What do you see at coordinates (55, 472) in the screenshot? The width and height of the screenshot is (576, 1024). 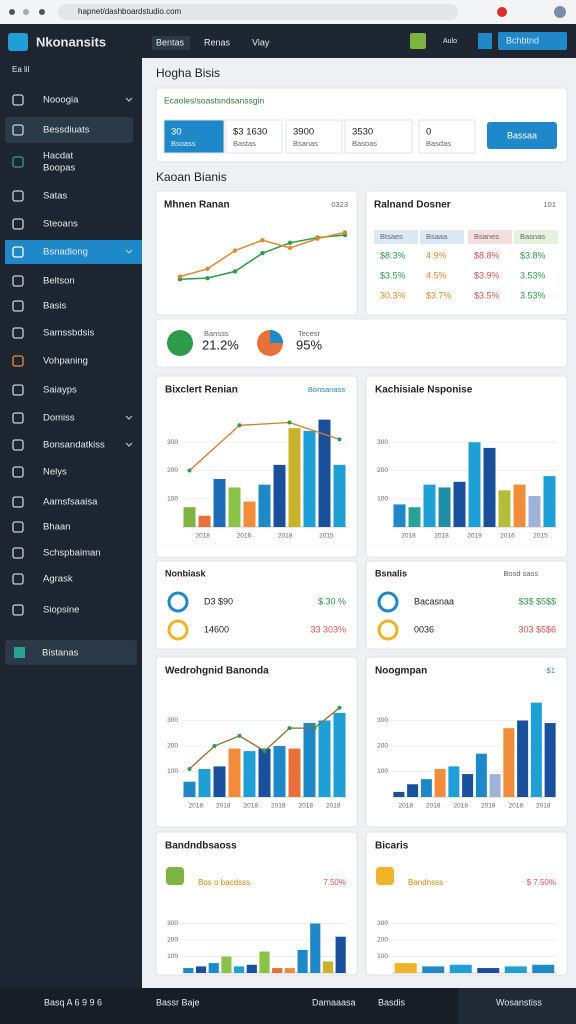 I see `nav-item: Nelys` at bounding box center [55, 472].